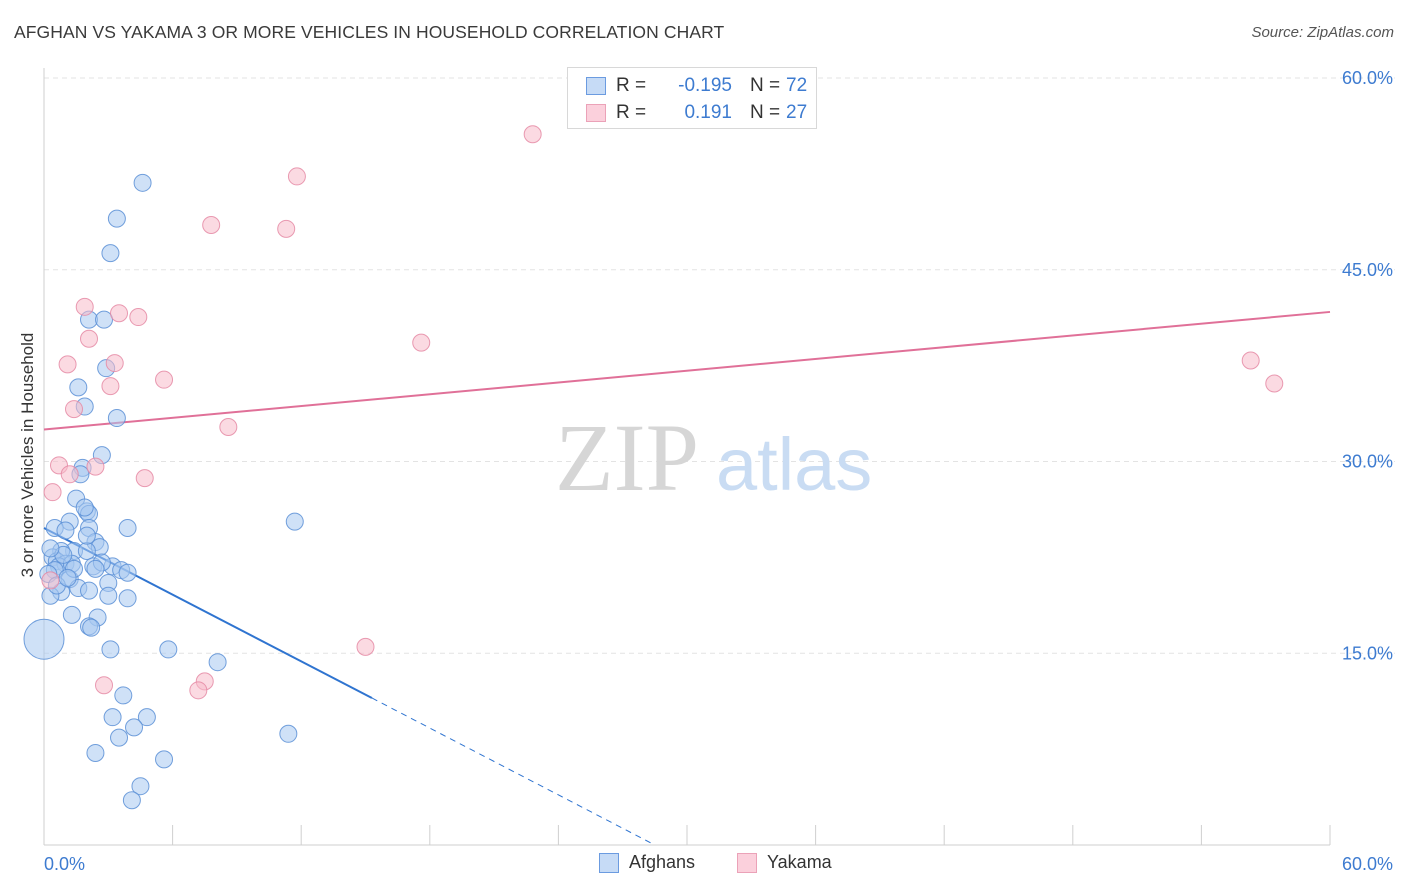 Image resolution: width=1406 pixels, height=892 pixels. I want to click on yakama-swatch, so click(596, 113).